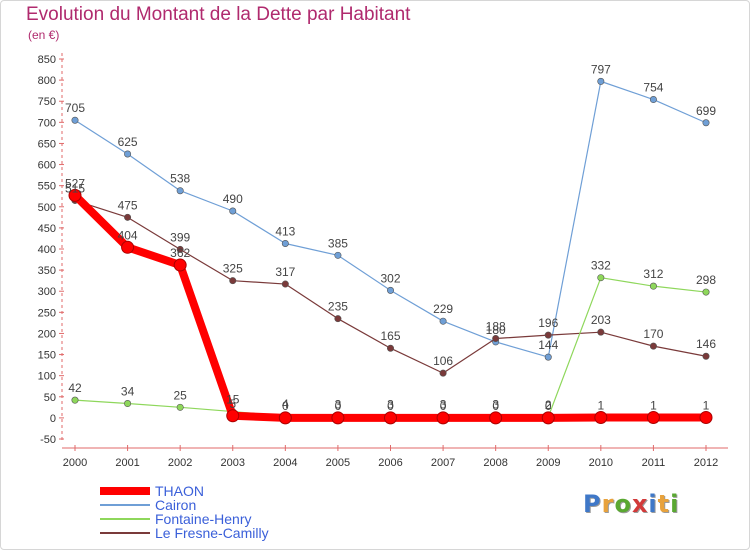 This screenshot has height=550, width=750. I want to click on data-label-cairon: 385, so click(338, 243).